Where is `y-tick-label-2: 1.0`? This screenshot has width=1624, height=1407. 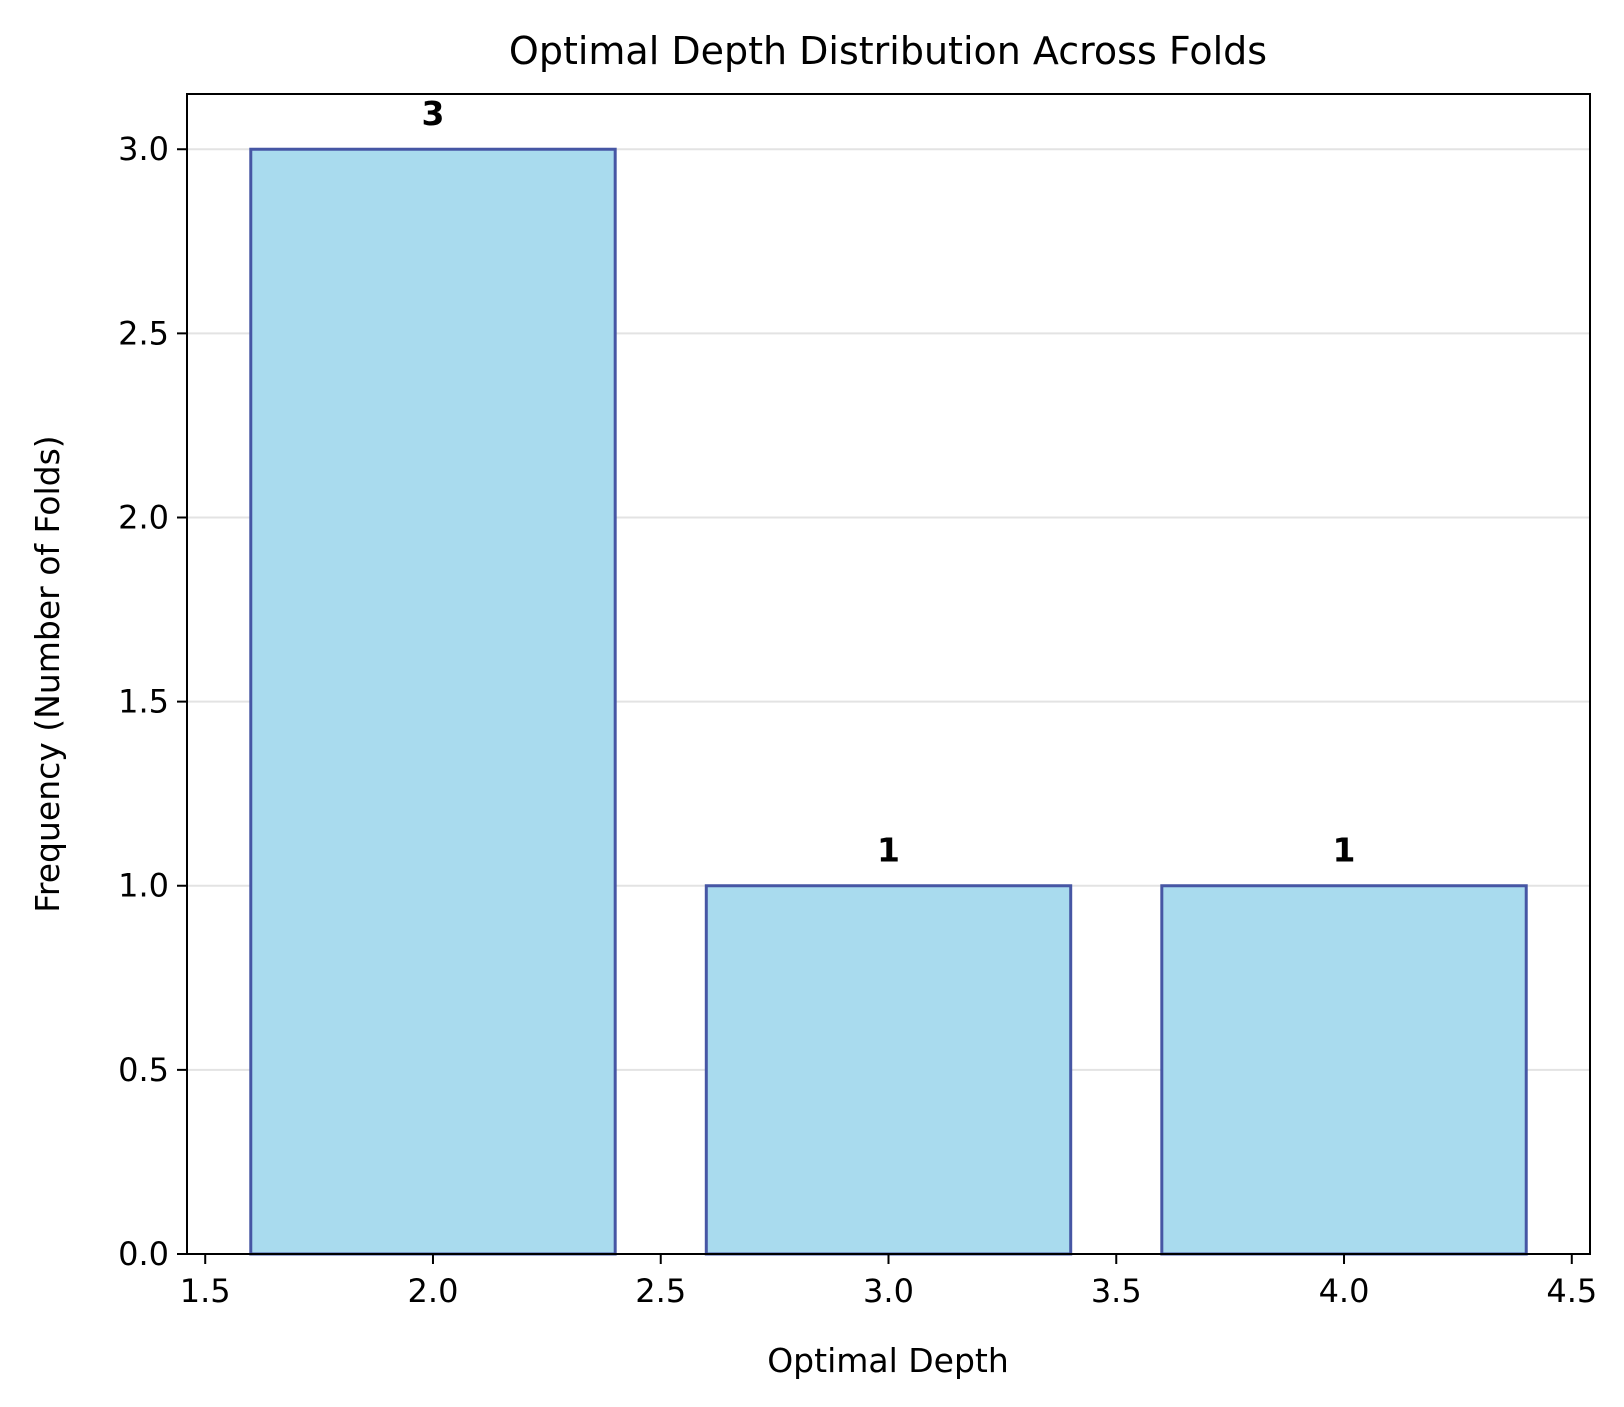
y-tick-label-2: 1.0 is located at coordinates (143, 886).